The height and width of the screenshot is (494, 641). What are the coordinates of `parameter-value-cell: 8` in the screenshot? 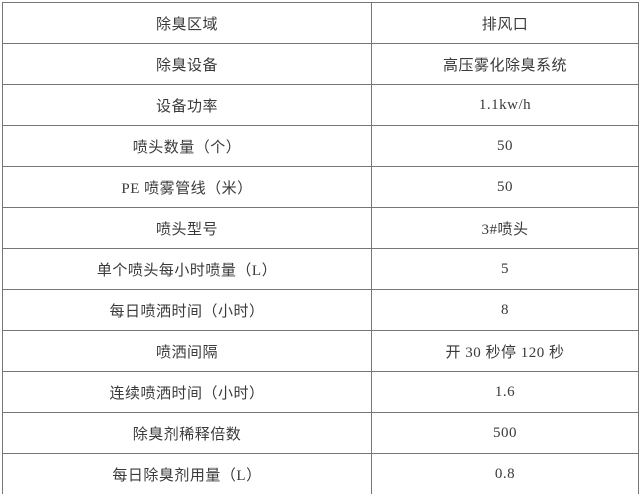 It's located at (505, 310).